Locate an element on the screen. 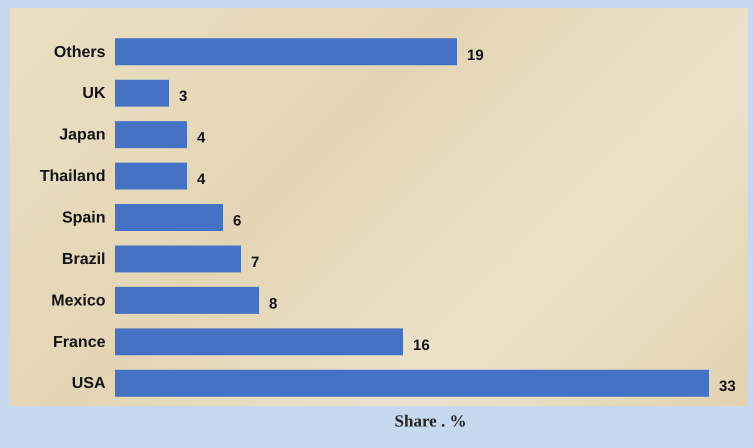 This screenshot has width=753, height=448. y-tick-label: Japan is located at coordinates (82, 135).